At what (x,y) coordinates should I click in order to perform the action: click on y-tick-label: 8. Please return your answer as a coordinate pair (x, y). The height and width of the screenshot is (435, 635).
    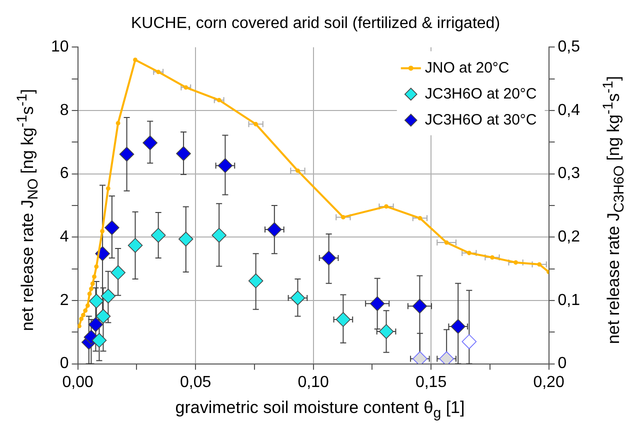
    Looking at the image, I should click on (64, 110).